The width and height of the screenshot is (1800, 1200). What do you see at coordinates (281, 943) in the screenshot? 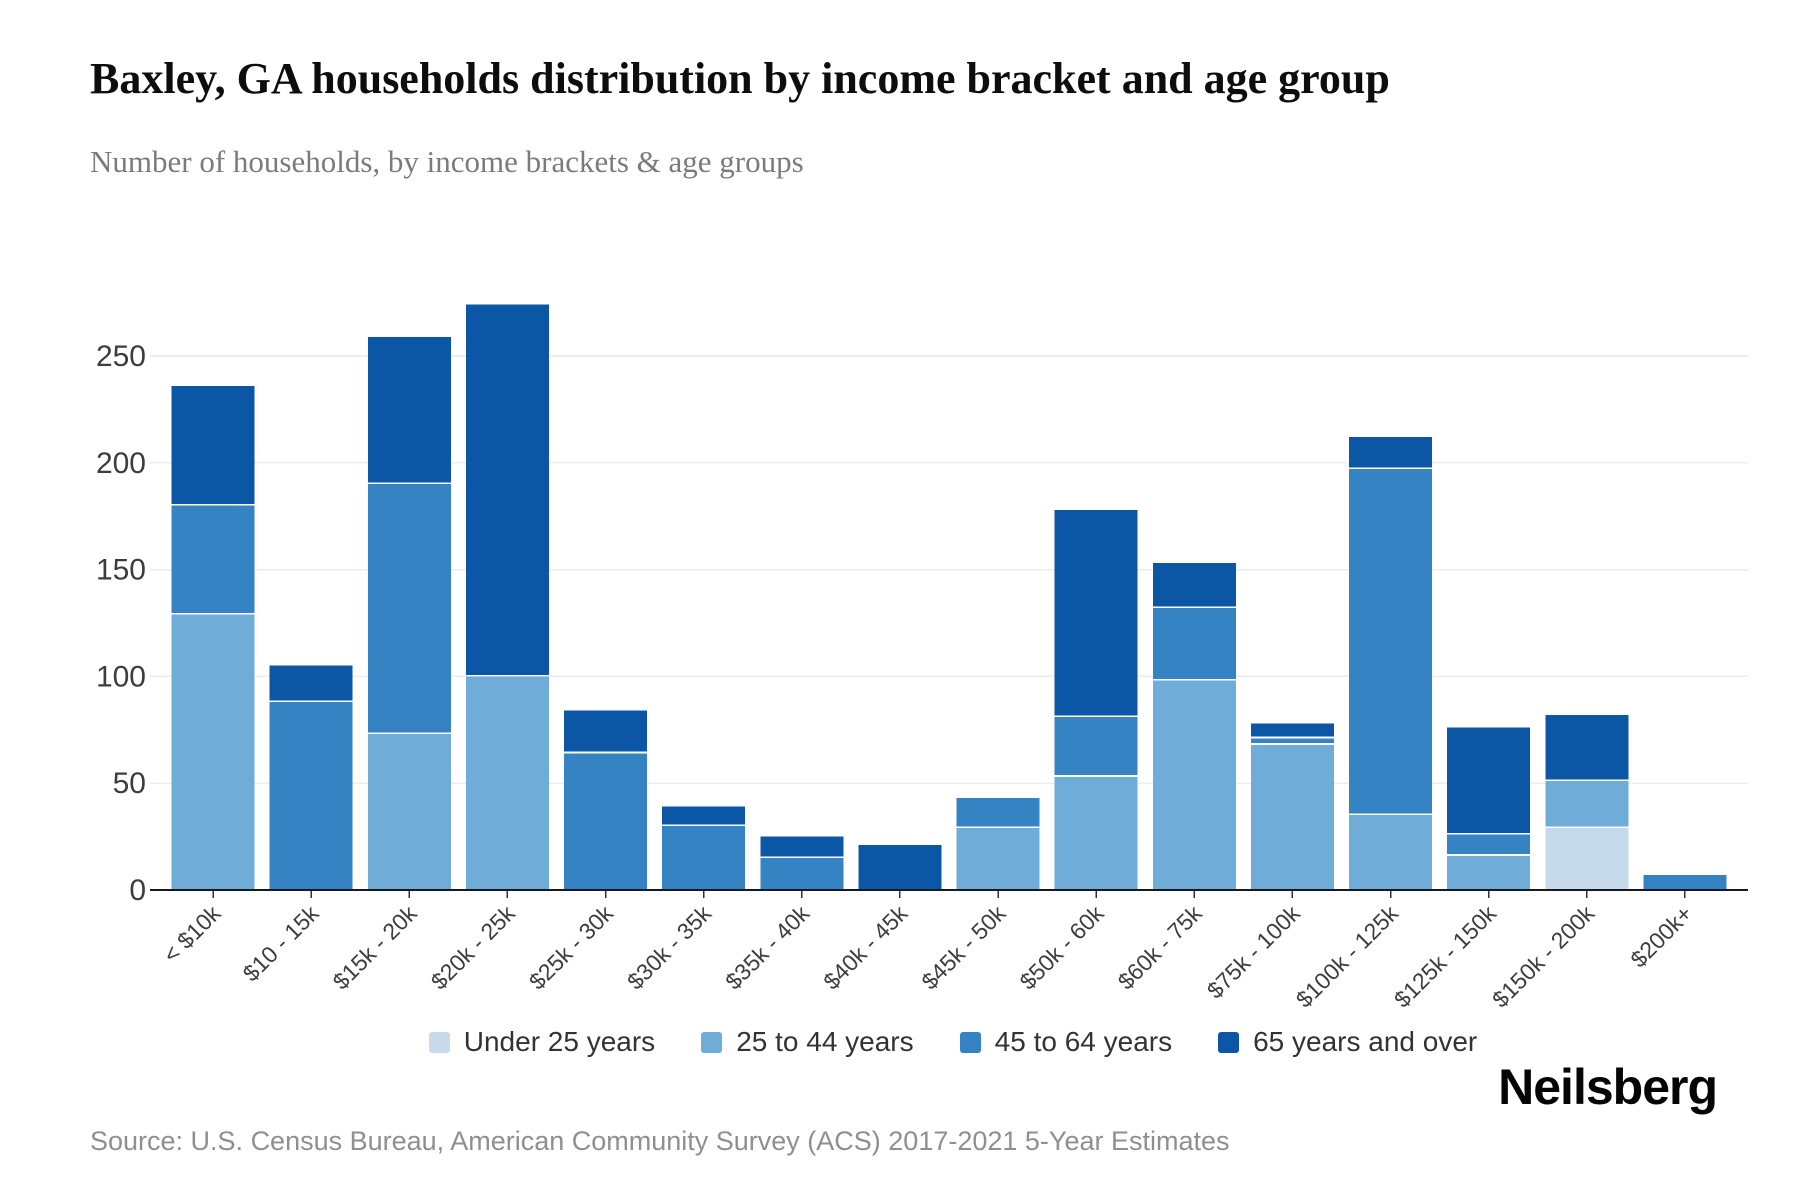
I see `x-axis-tick-label: $10 - 15k` at bounding box center [281, 943].